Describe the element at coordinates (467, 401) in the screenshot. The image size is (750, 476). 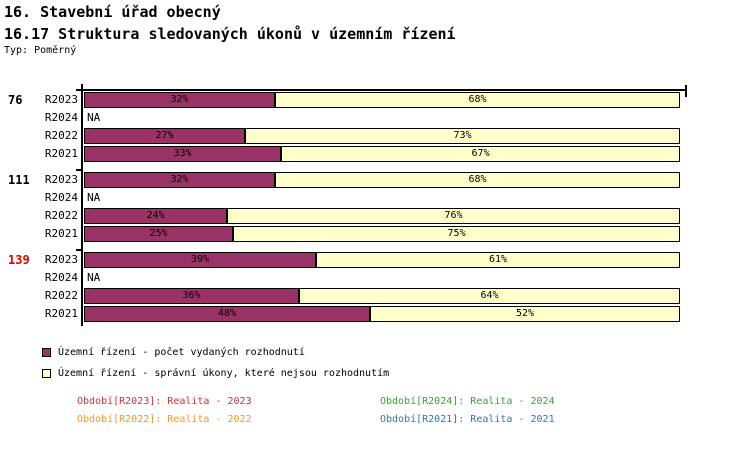
I see `period-label: Období[R2024]: Realita - 2024` at that location.